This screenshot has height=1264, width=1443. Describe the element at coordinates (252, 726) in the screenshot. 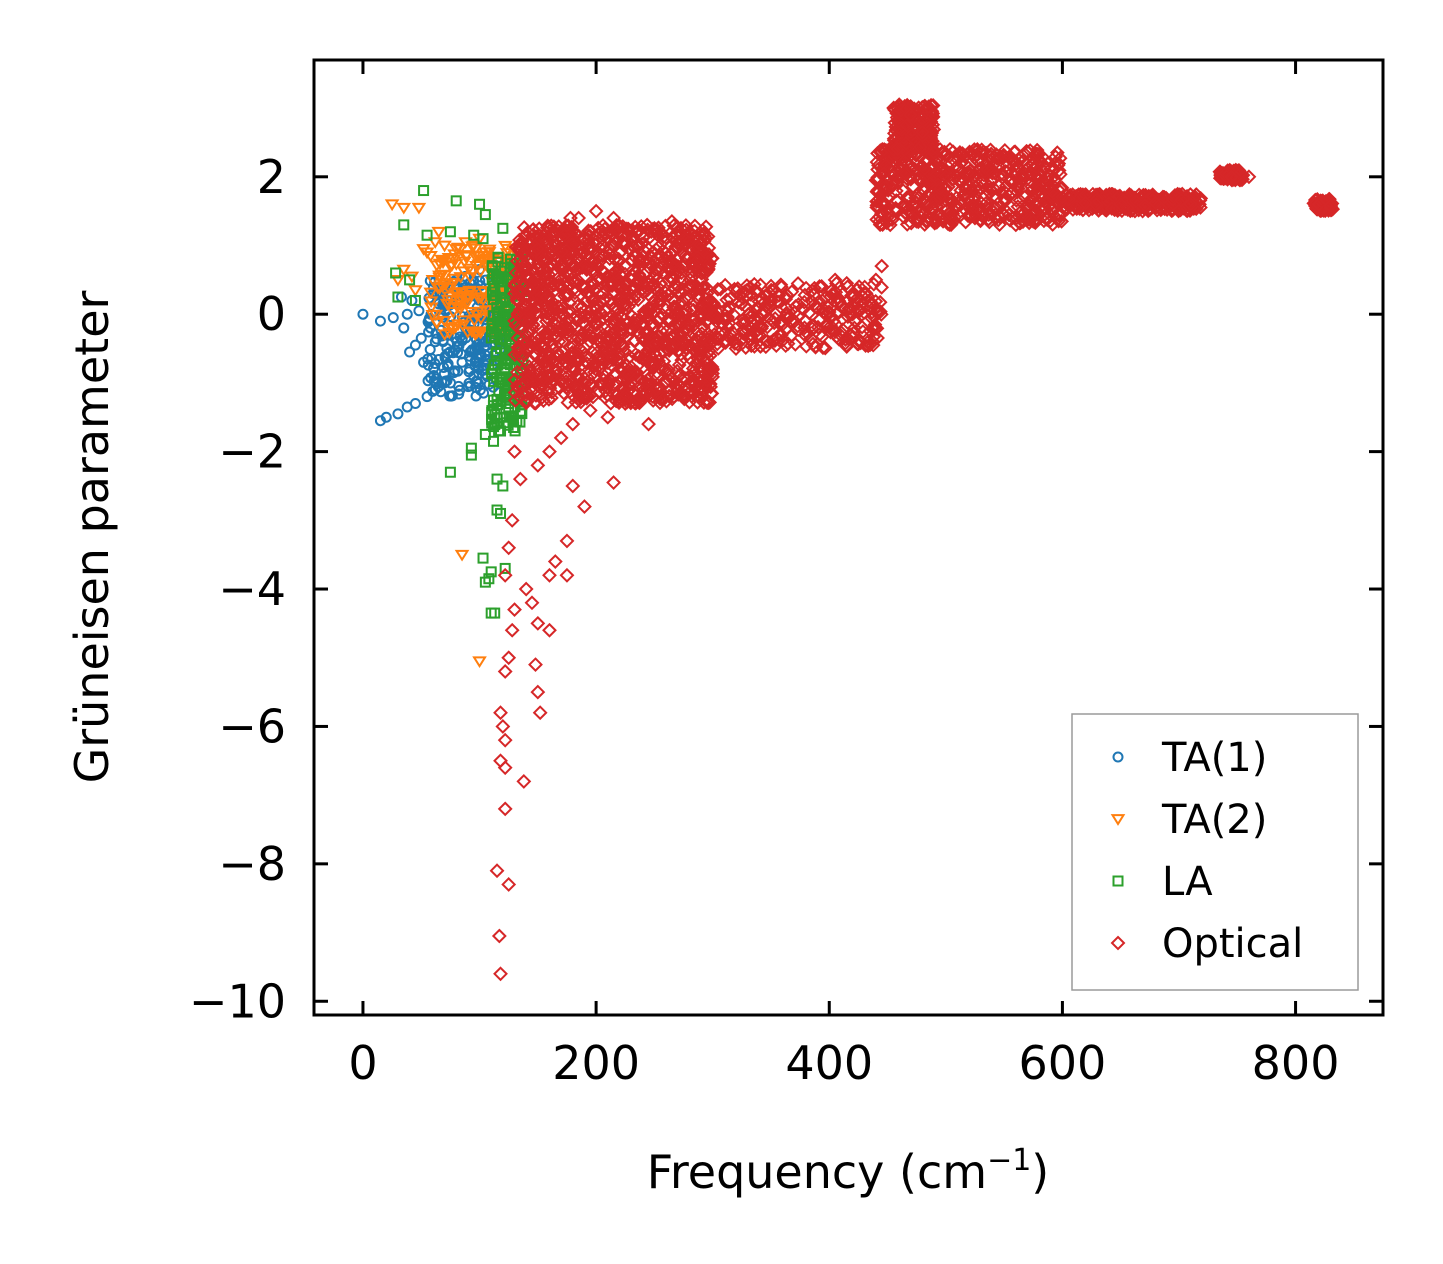

I see `y-tick-label: −6` at that location.